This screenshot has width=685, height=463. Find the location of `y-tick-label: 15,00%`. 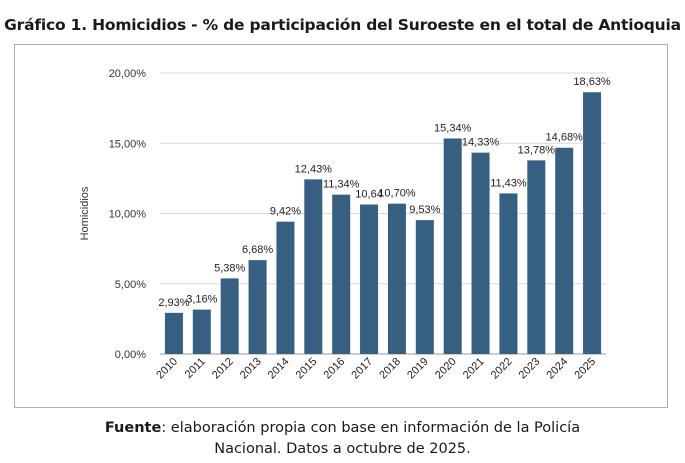

y-tick-label: 15,00% is located at coordinates (128, 144).